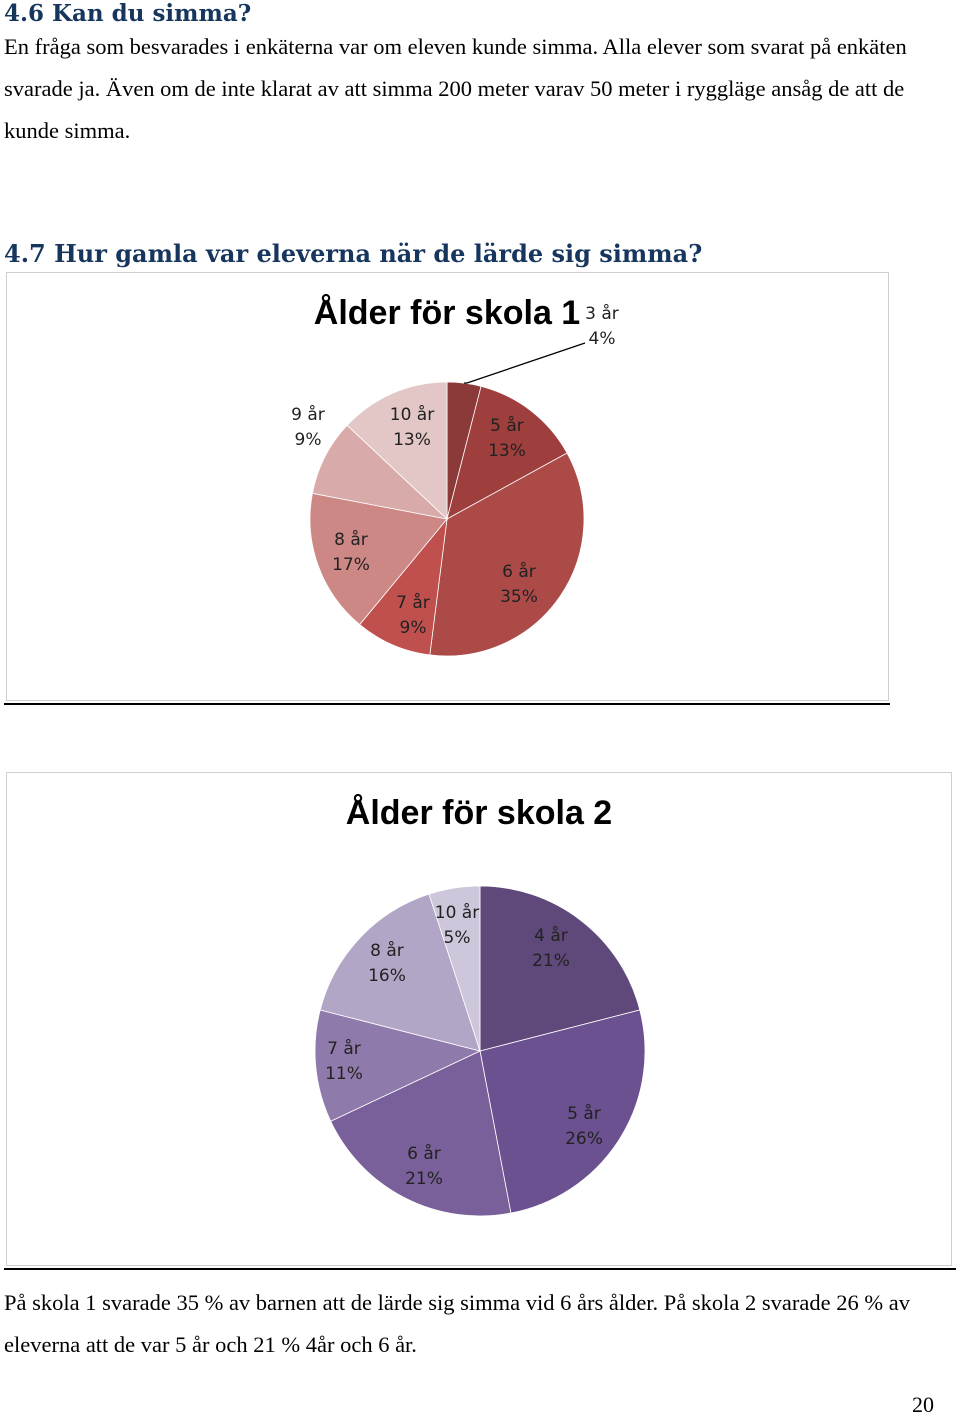  What do you see at coordinates (519, 597) in the screenshot?
I see `slice-percent-label: 35%` at bounding box center [519, 597].